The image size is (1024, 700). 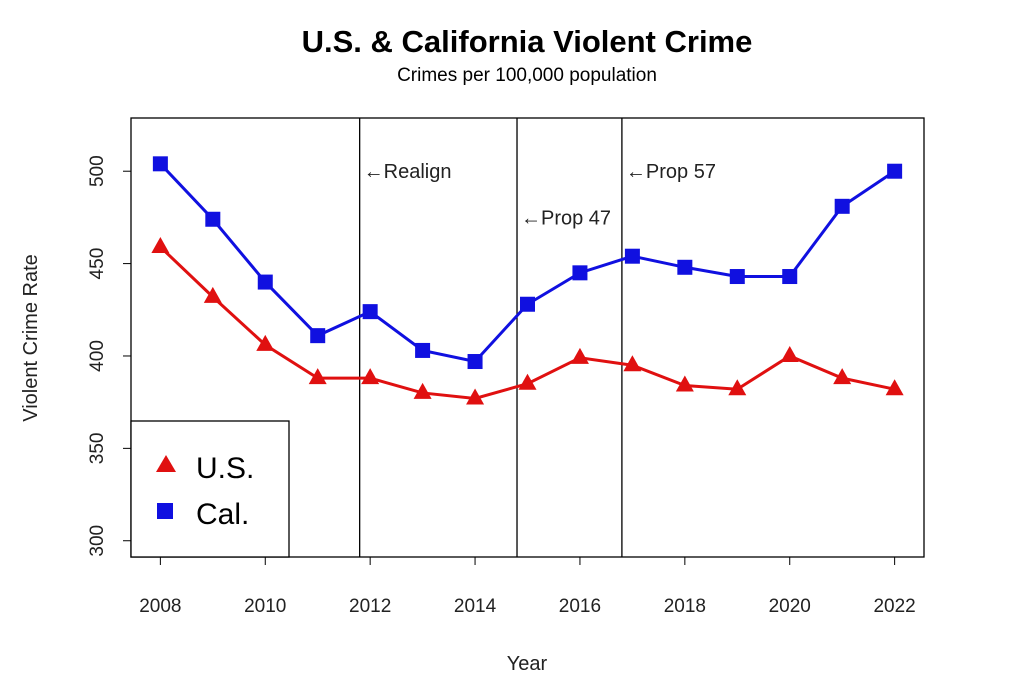 What do you see at coordinates (475, 606) in the screenshot?
I see `x-tick-label: 2014` at bounding box center [475, 606].